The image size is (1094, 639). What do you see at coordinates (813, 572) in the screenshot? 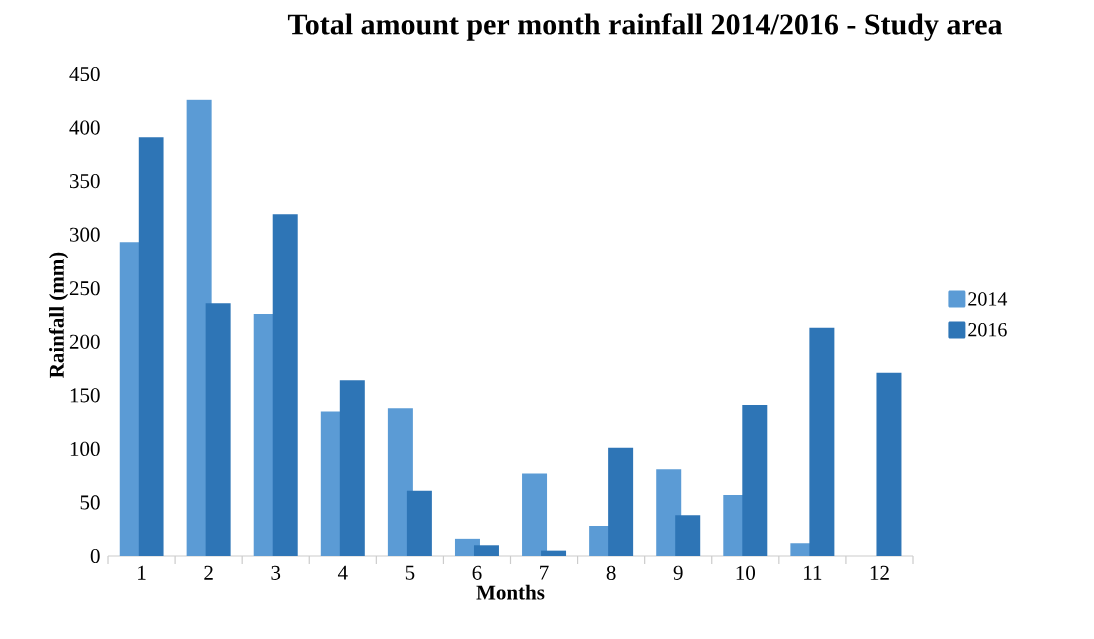
I see `x-tick-label: 11` at bounding box center [813, 572].